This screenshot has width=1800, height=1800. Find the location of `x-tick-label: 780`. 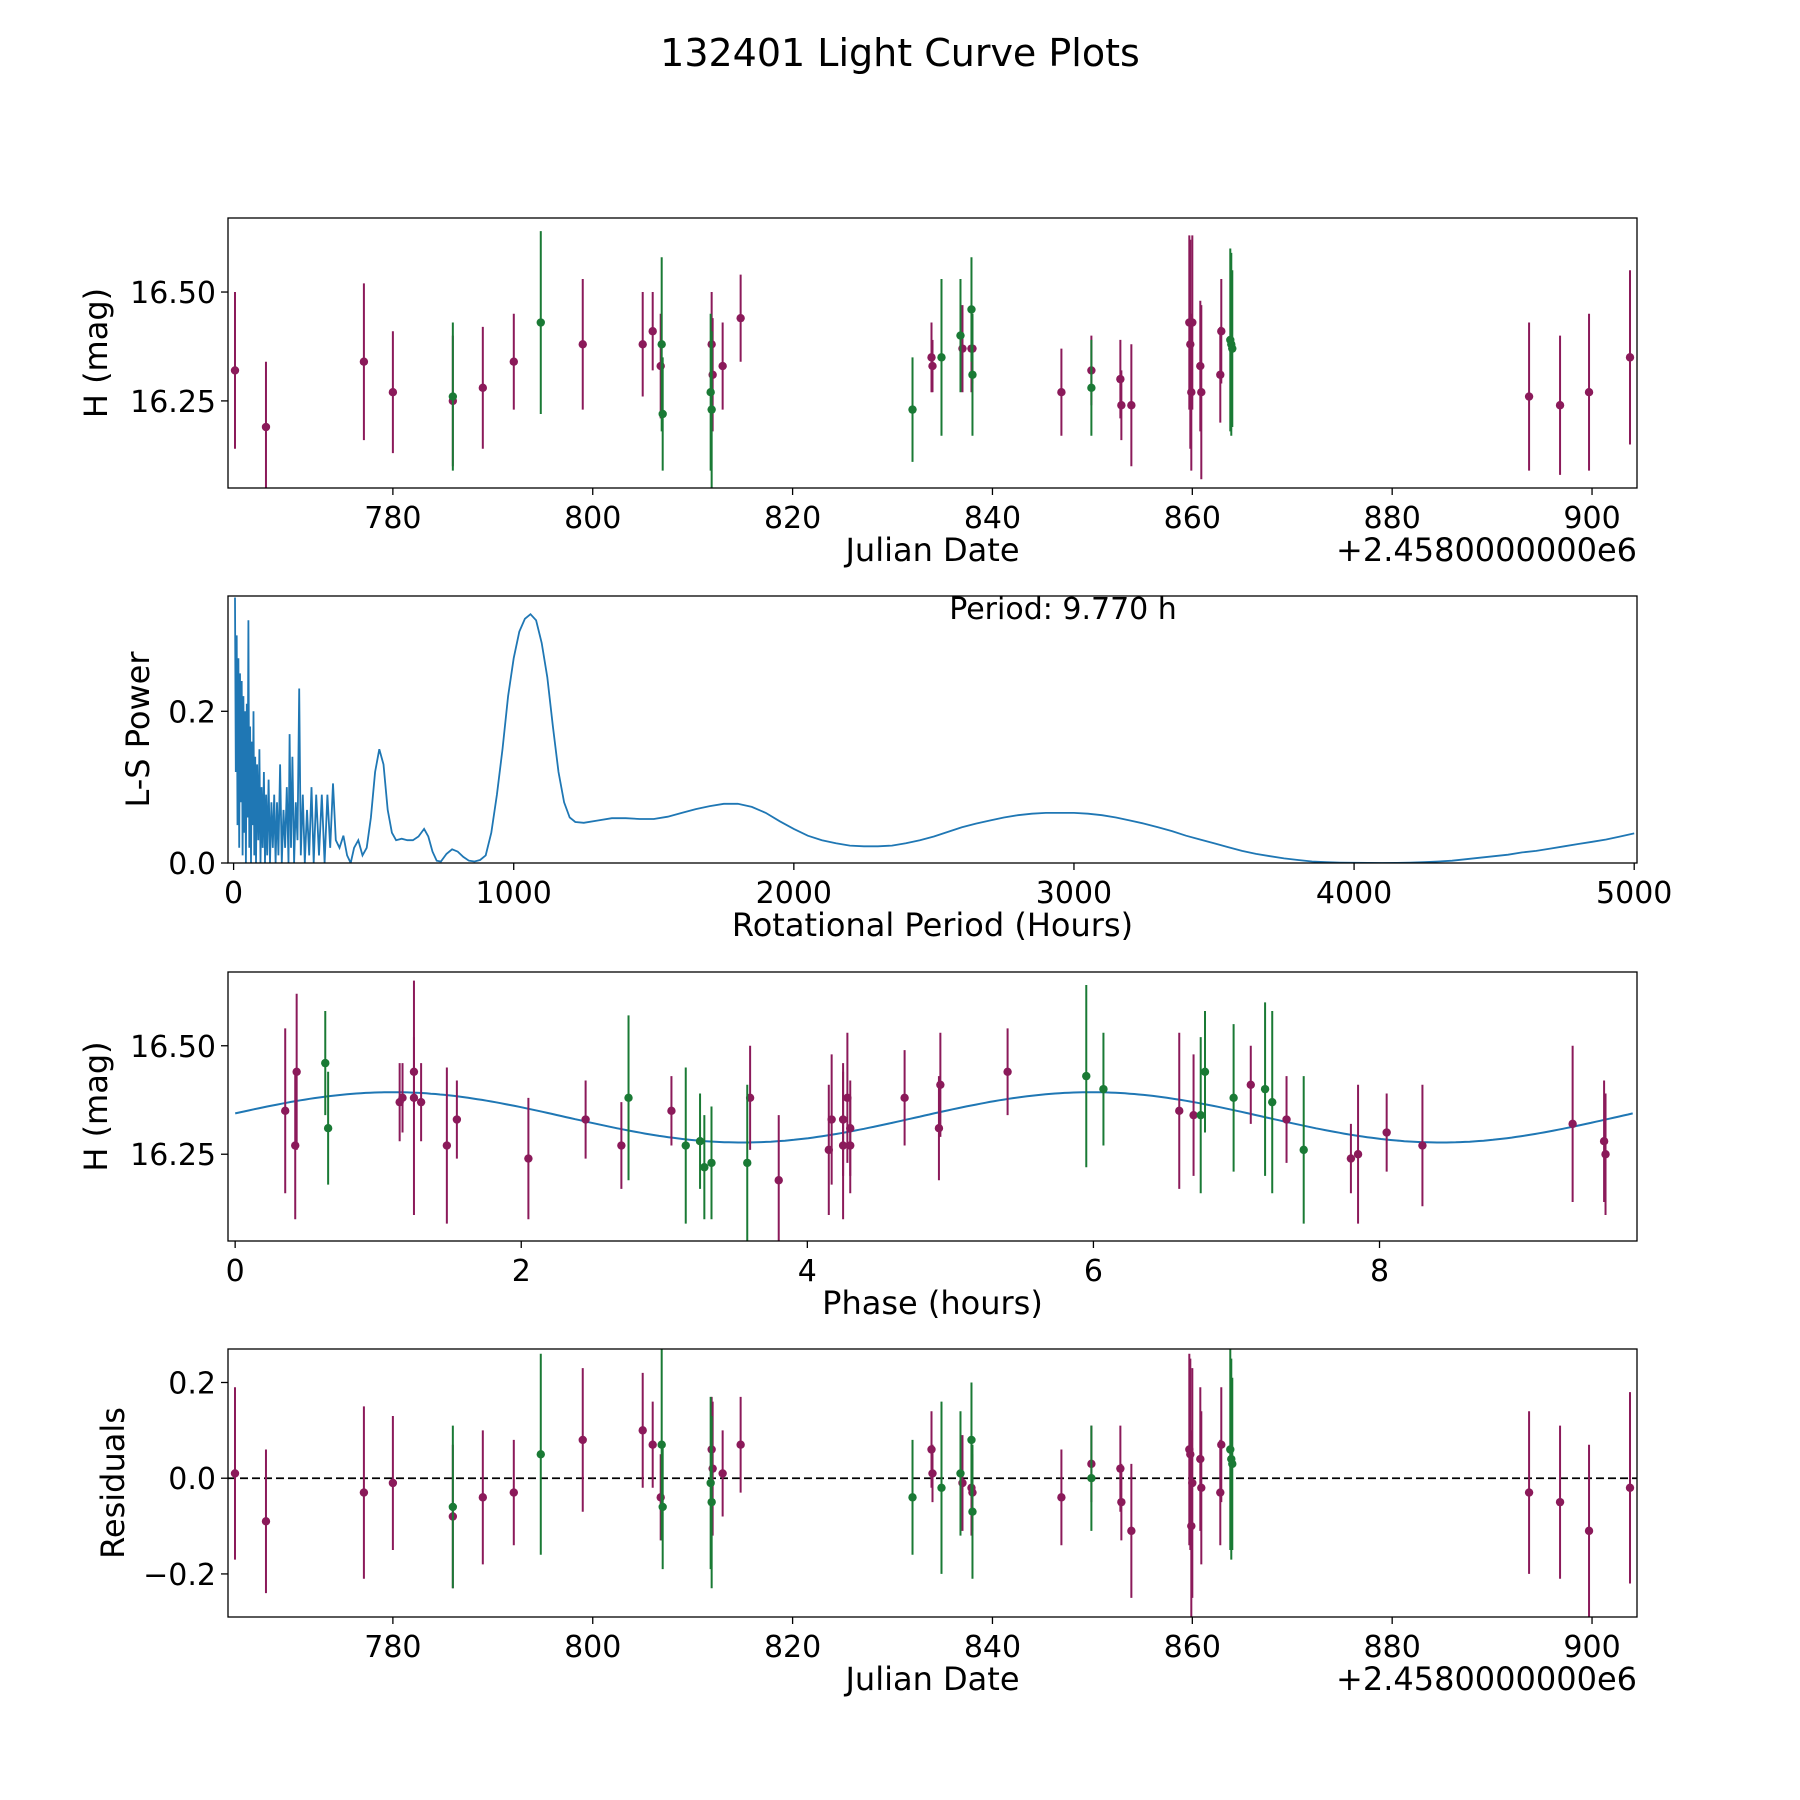

x-tick-label: 780 is located at coordinates (392, 1647).